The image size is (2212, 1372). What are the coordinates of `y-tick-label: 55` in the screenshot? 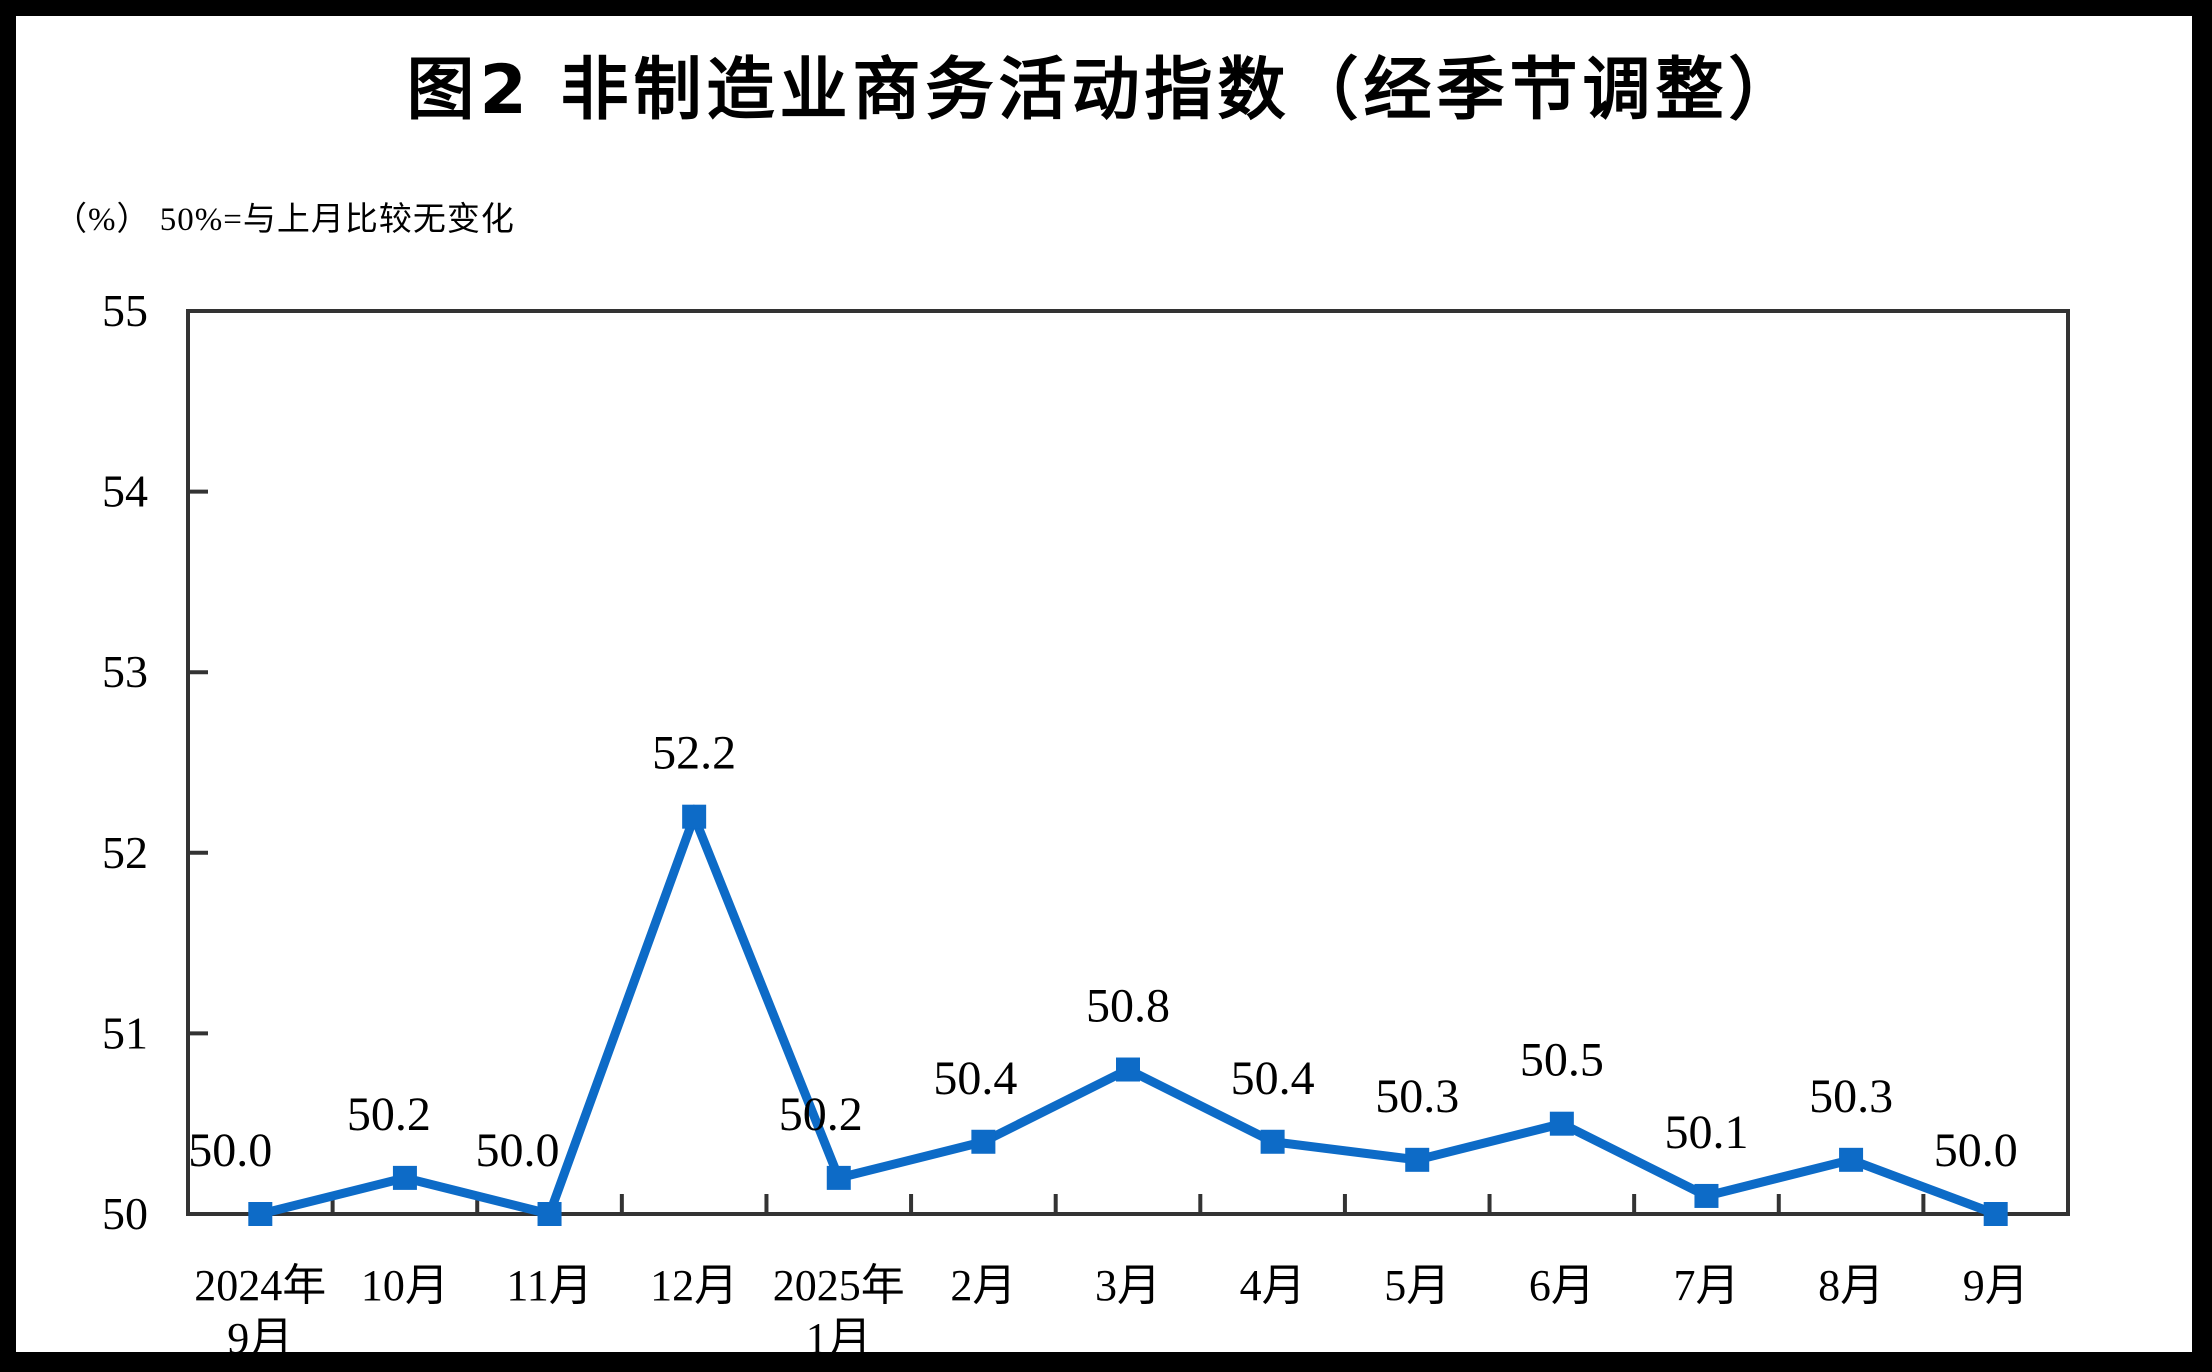 It's located at (125, 310).